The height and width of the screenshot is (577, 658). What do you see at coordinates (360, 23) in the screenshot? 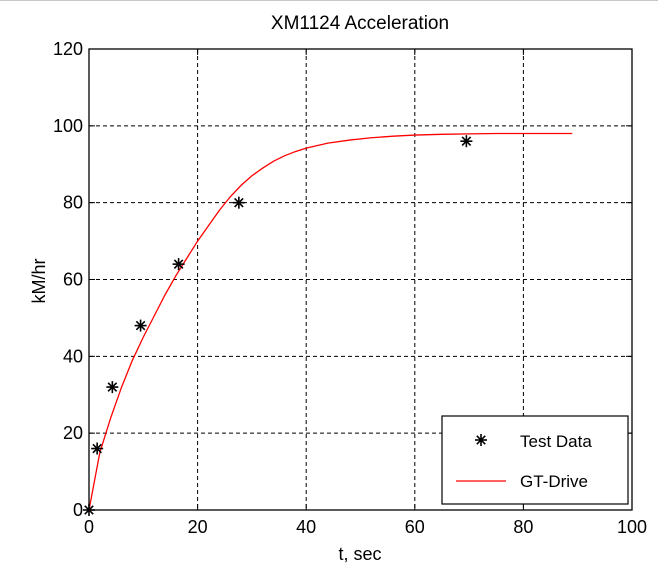
I see `chart-title: XM1124 Acceleration` at bounding box center [360, 23].